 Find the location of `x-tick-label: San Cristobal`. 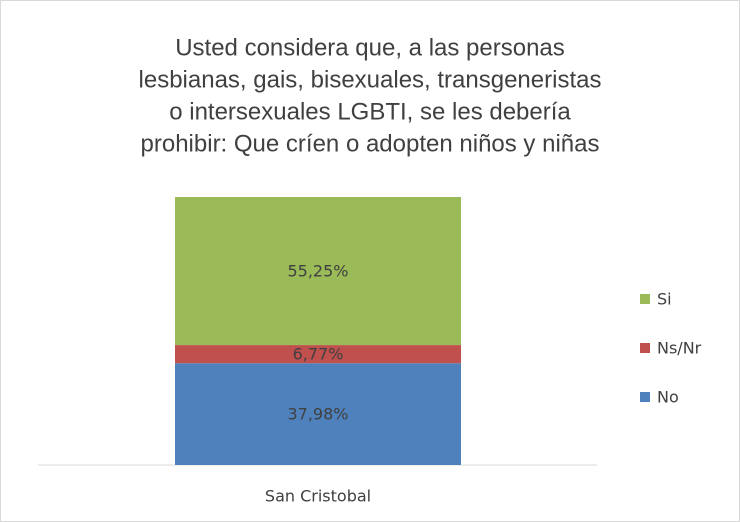

x-tick-label: San Cristobal is located at coordinates (318, 496).